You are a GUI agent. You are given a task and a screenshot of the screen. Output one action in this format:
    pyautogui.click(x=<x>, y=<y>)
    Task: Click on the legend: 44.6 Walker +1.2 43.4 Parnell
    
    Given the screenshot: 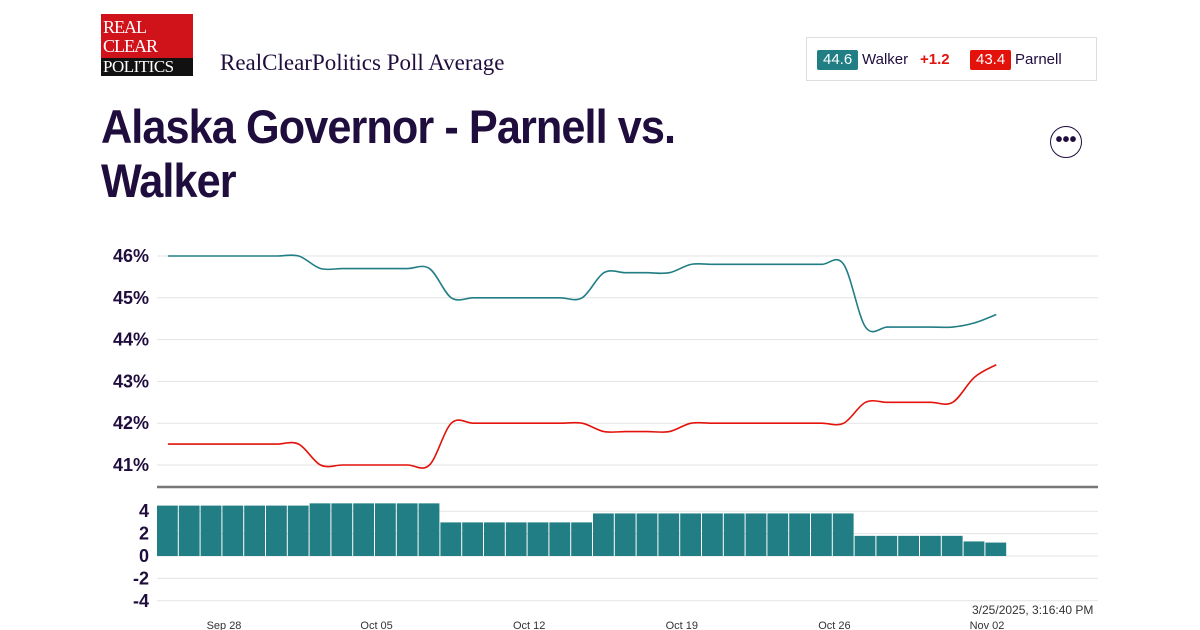 What is the action you would take?
    pyautogui.click(x=951, y=59)
    